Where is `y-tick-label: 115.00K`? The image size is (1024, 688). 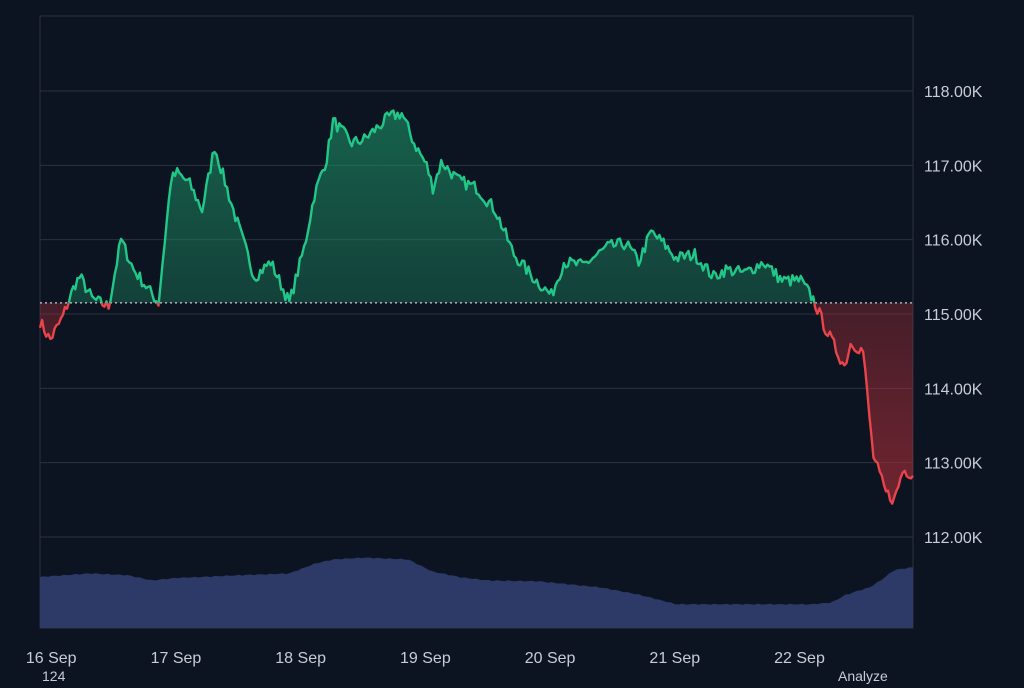 y-tick-label: 115.00K is located at coordinates (953, 315).